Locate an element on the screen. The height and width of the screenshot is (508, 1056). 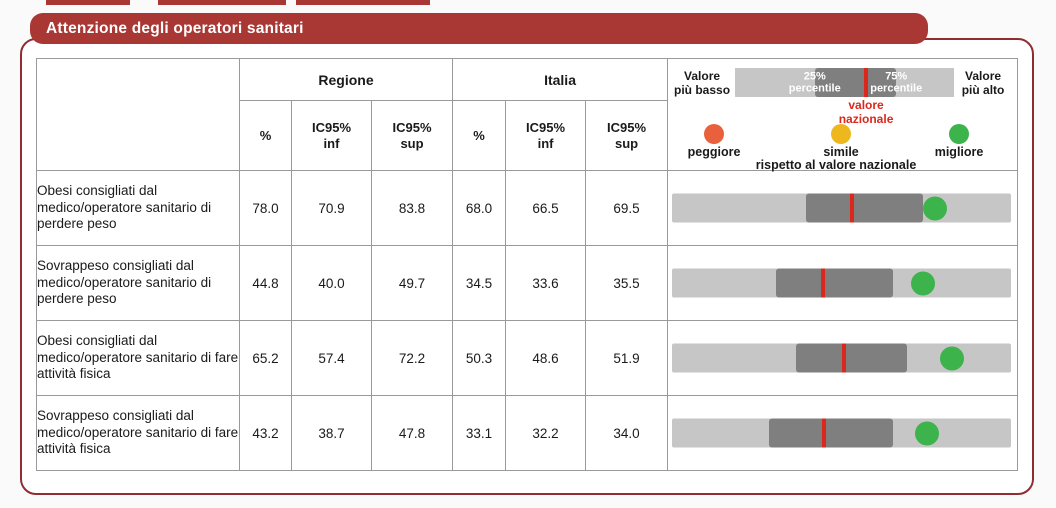
regione-pct-value: 44.8 is located at coordinates (265, 283).